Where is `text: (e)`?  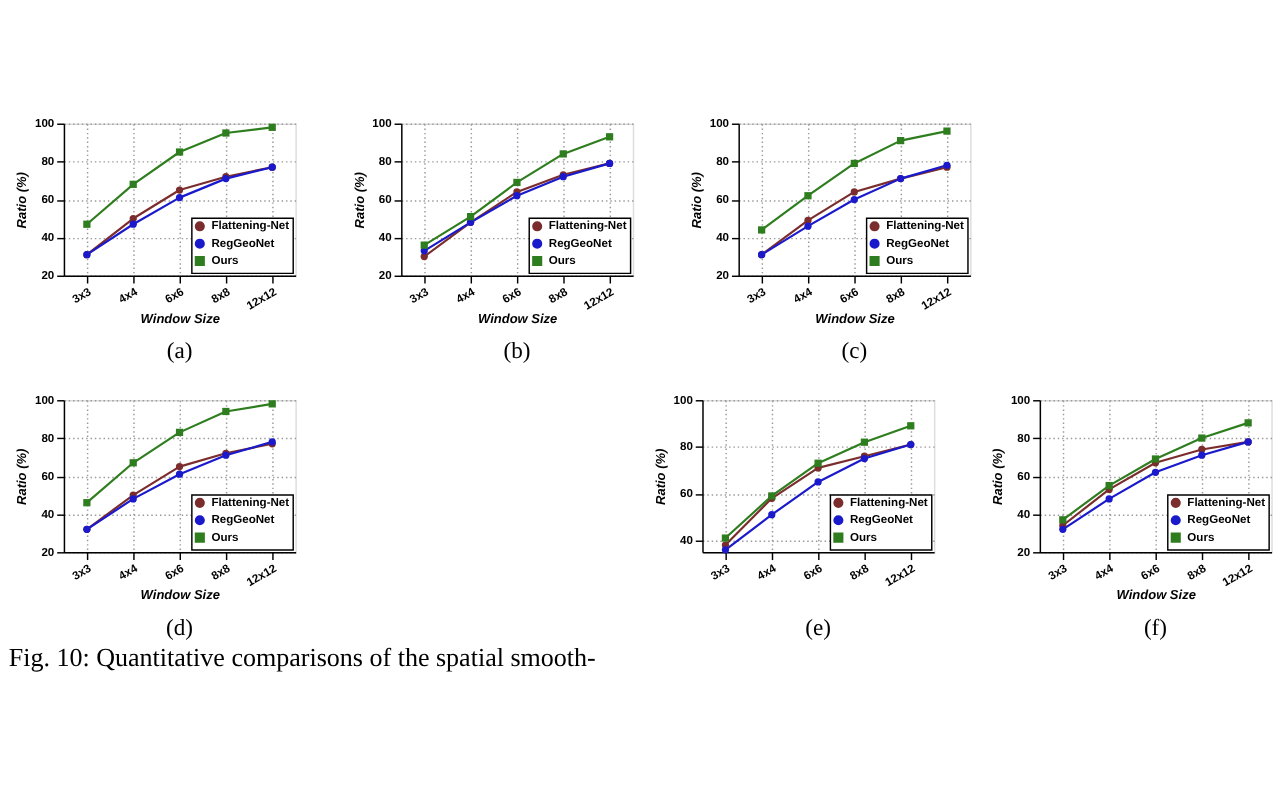 text: (e) is located at coordinates (818, 627).